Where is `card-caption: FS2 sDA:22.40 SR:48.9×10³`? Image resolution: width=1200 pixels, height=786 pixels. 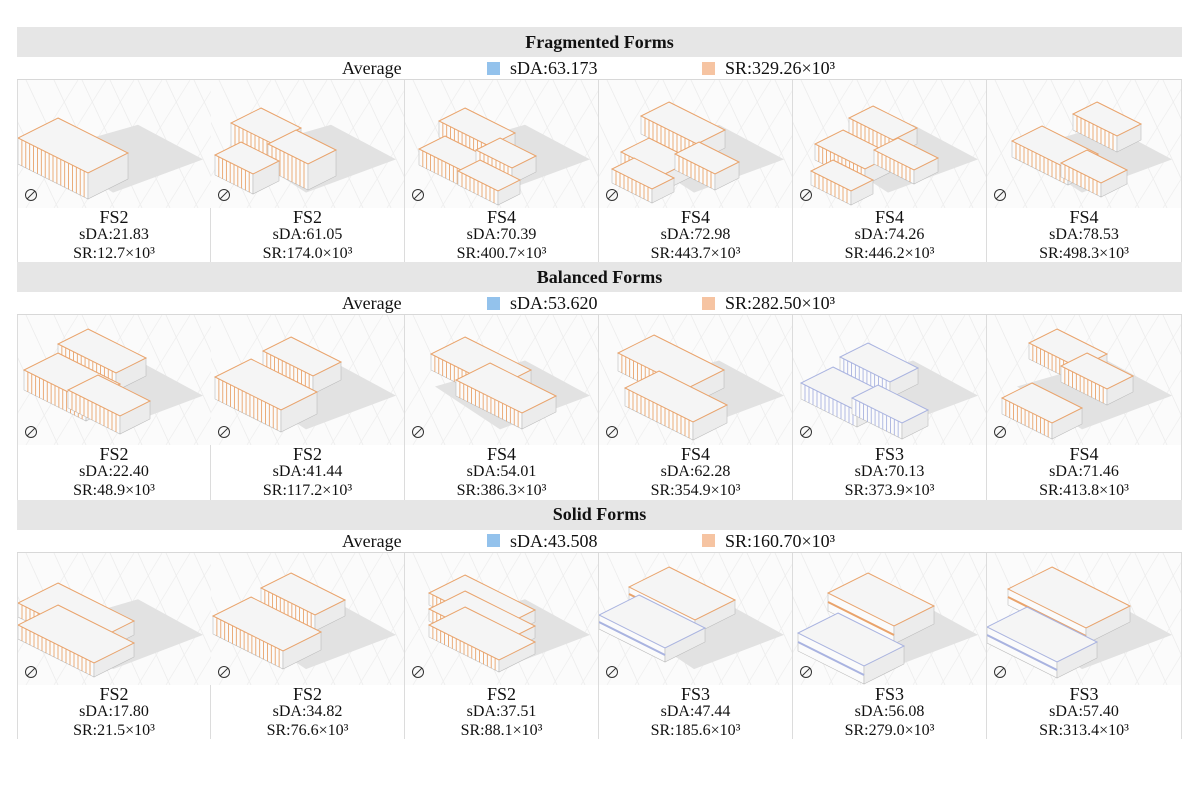 card-caption: FS2 sDA:22.40 SR:48.9×10³ is located at coordinates (114, 472).